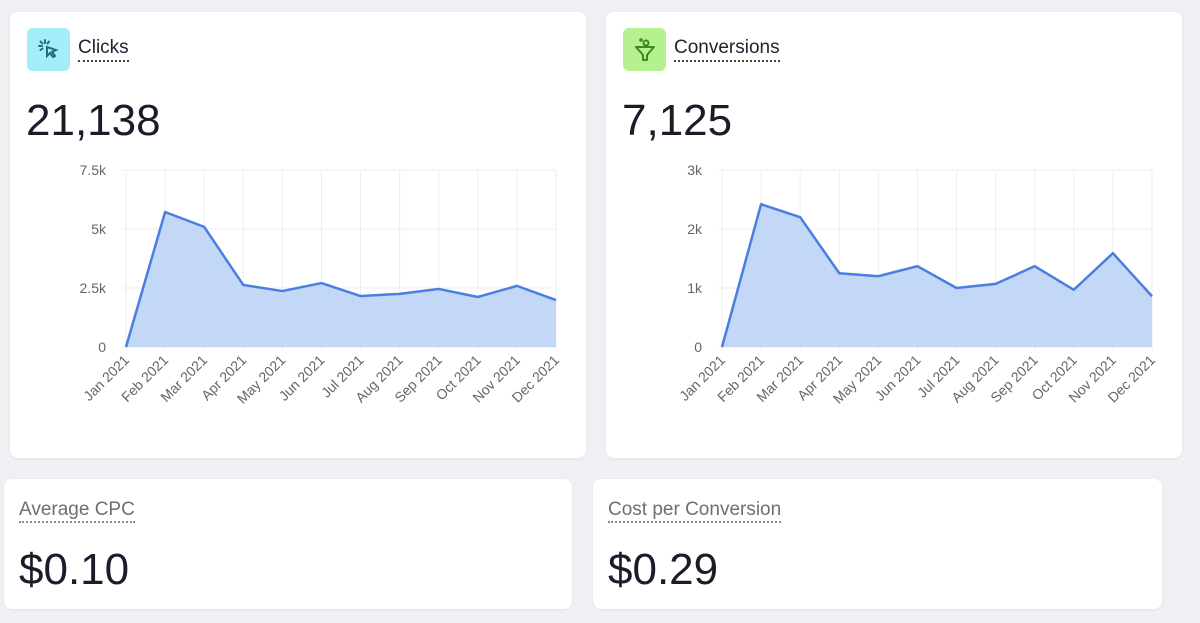 The width and height of the screenshot is (1200, 623). I want to click on card-header: Conversions, so click(701, 49).